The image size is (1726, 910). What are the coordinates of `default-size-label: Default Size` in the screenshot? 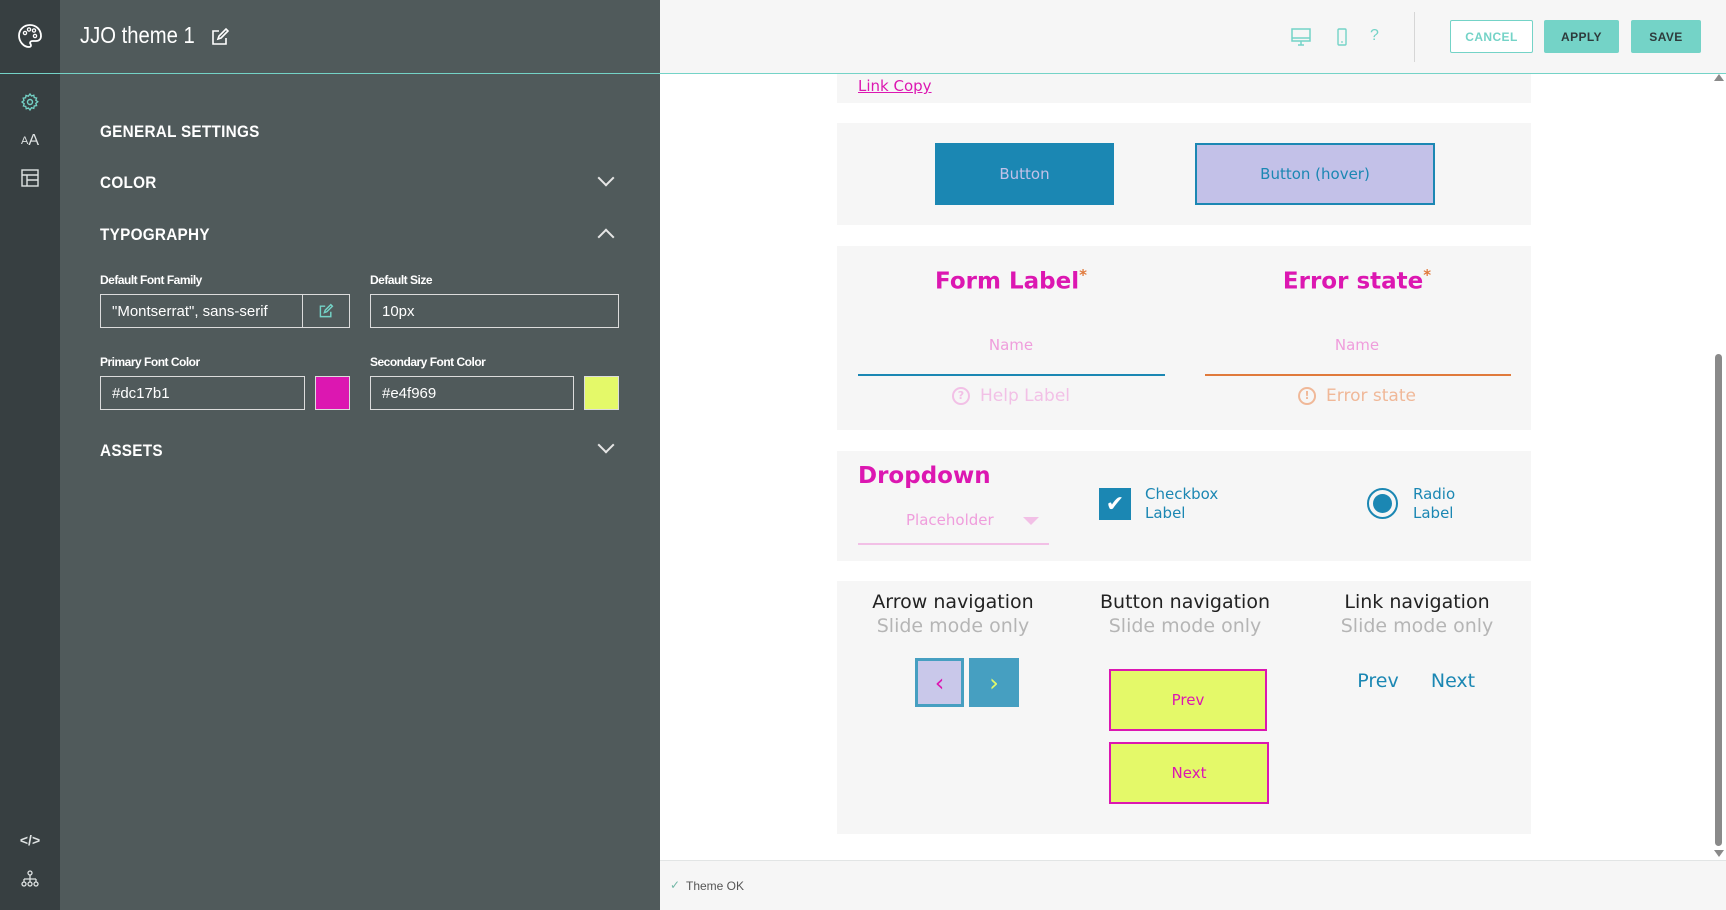 It's located at (401, 280).